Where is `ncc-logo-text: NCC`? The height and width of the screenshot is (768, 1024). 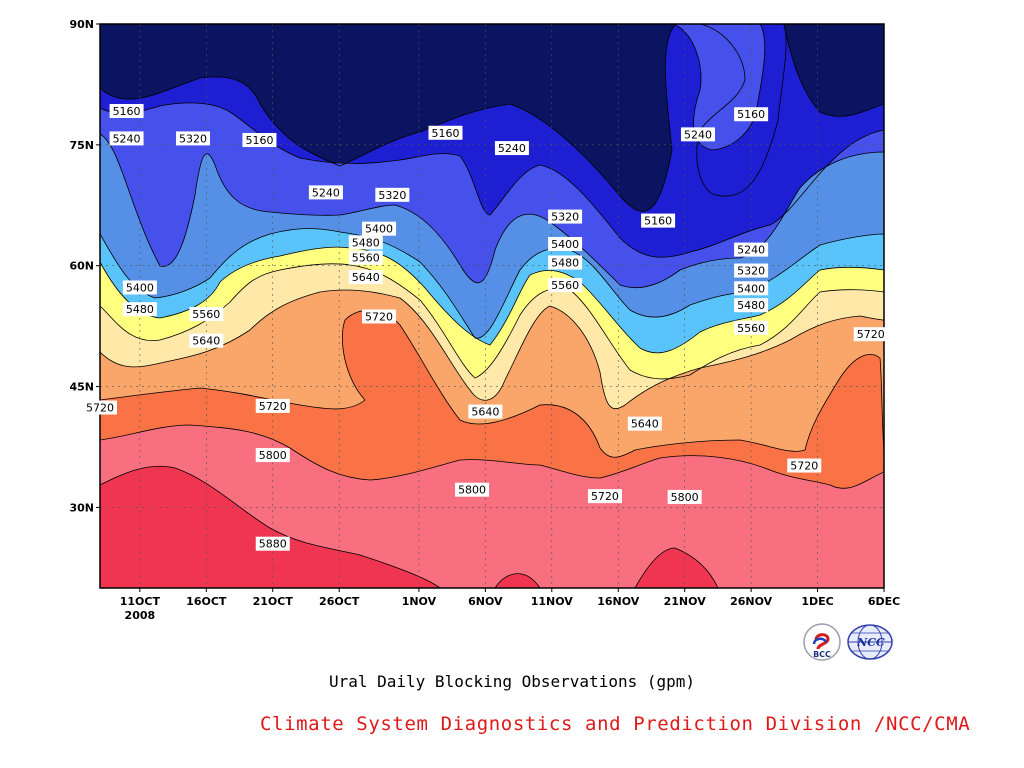
ncc-logo-text: NCC is located at coordinates (870, 642).